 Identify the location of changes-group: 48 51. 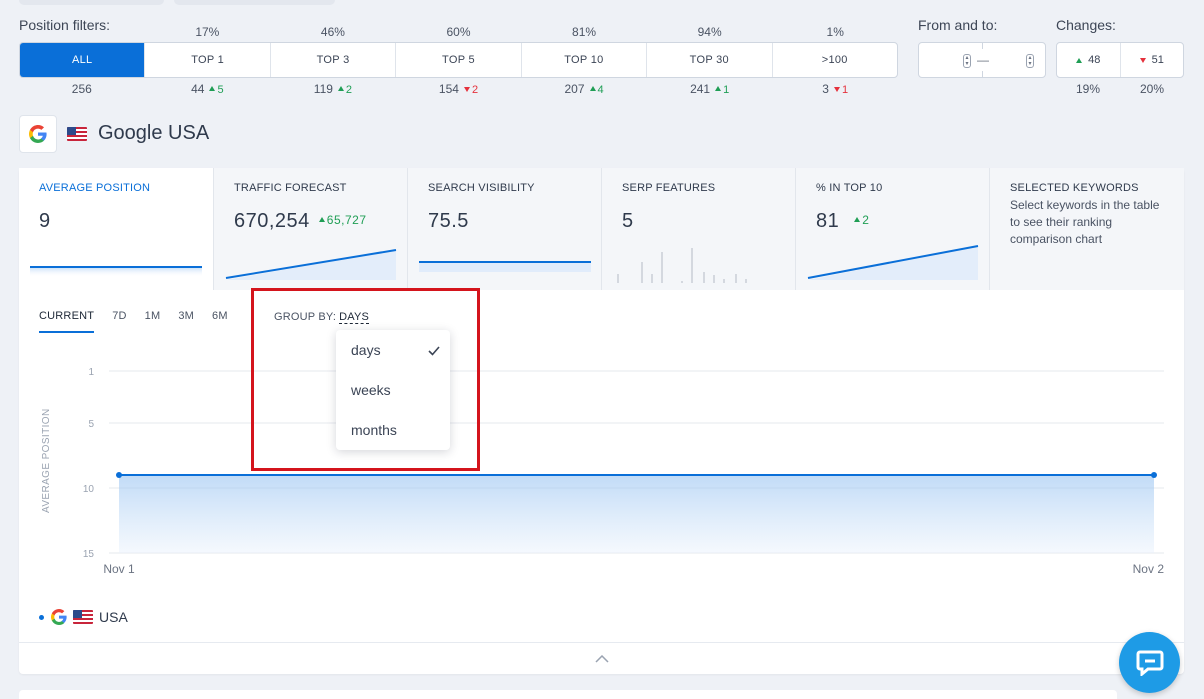
(1120, 60).